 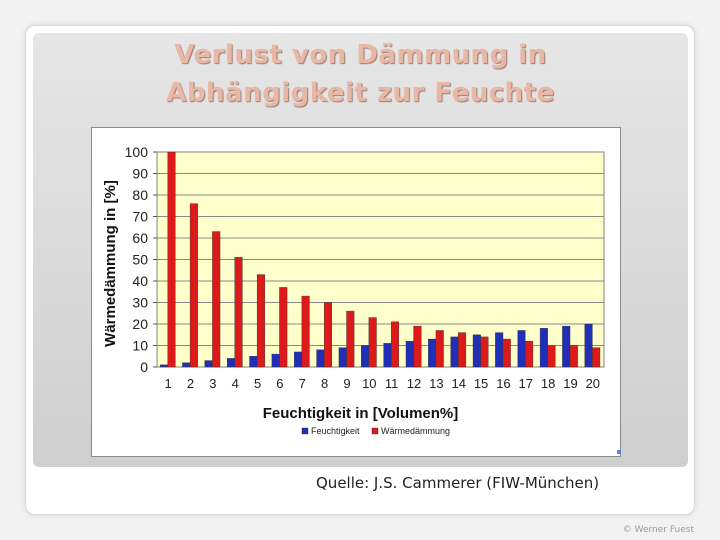 I want to click on x-tick-label: 3, so click(x=212, y=383).